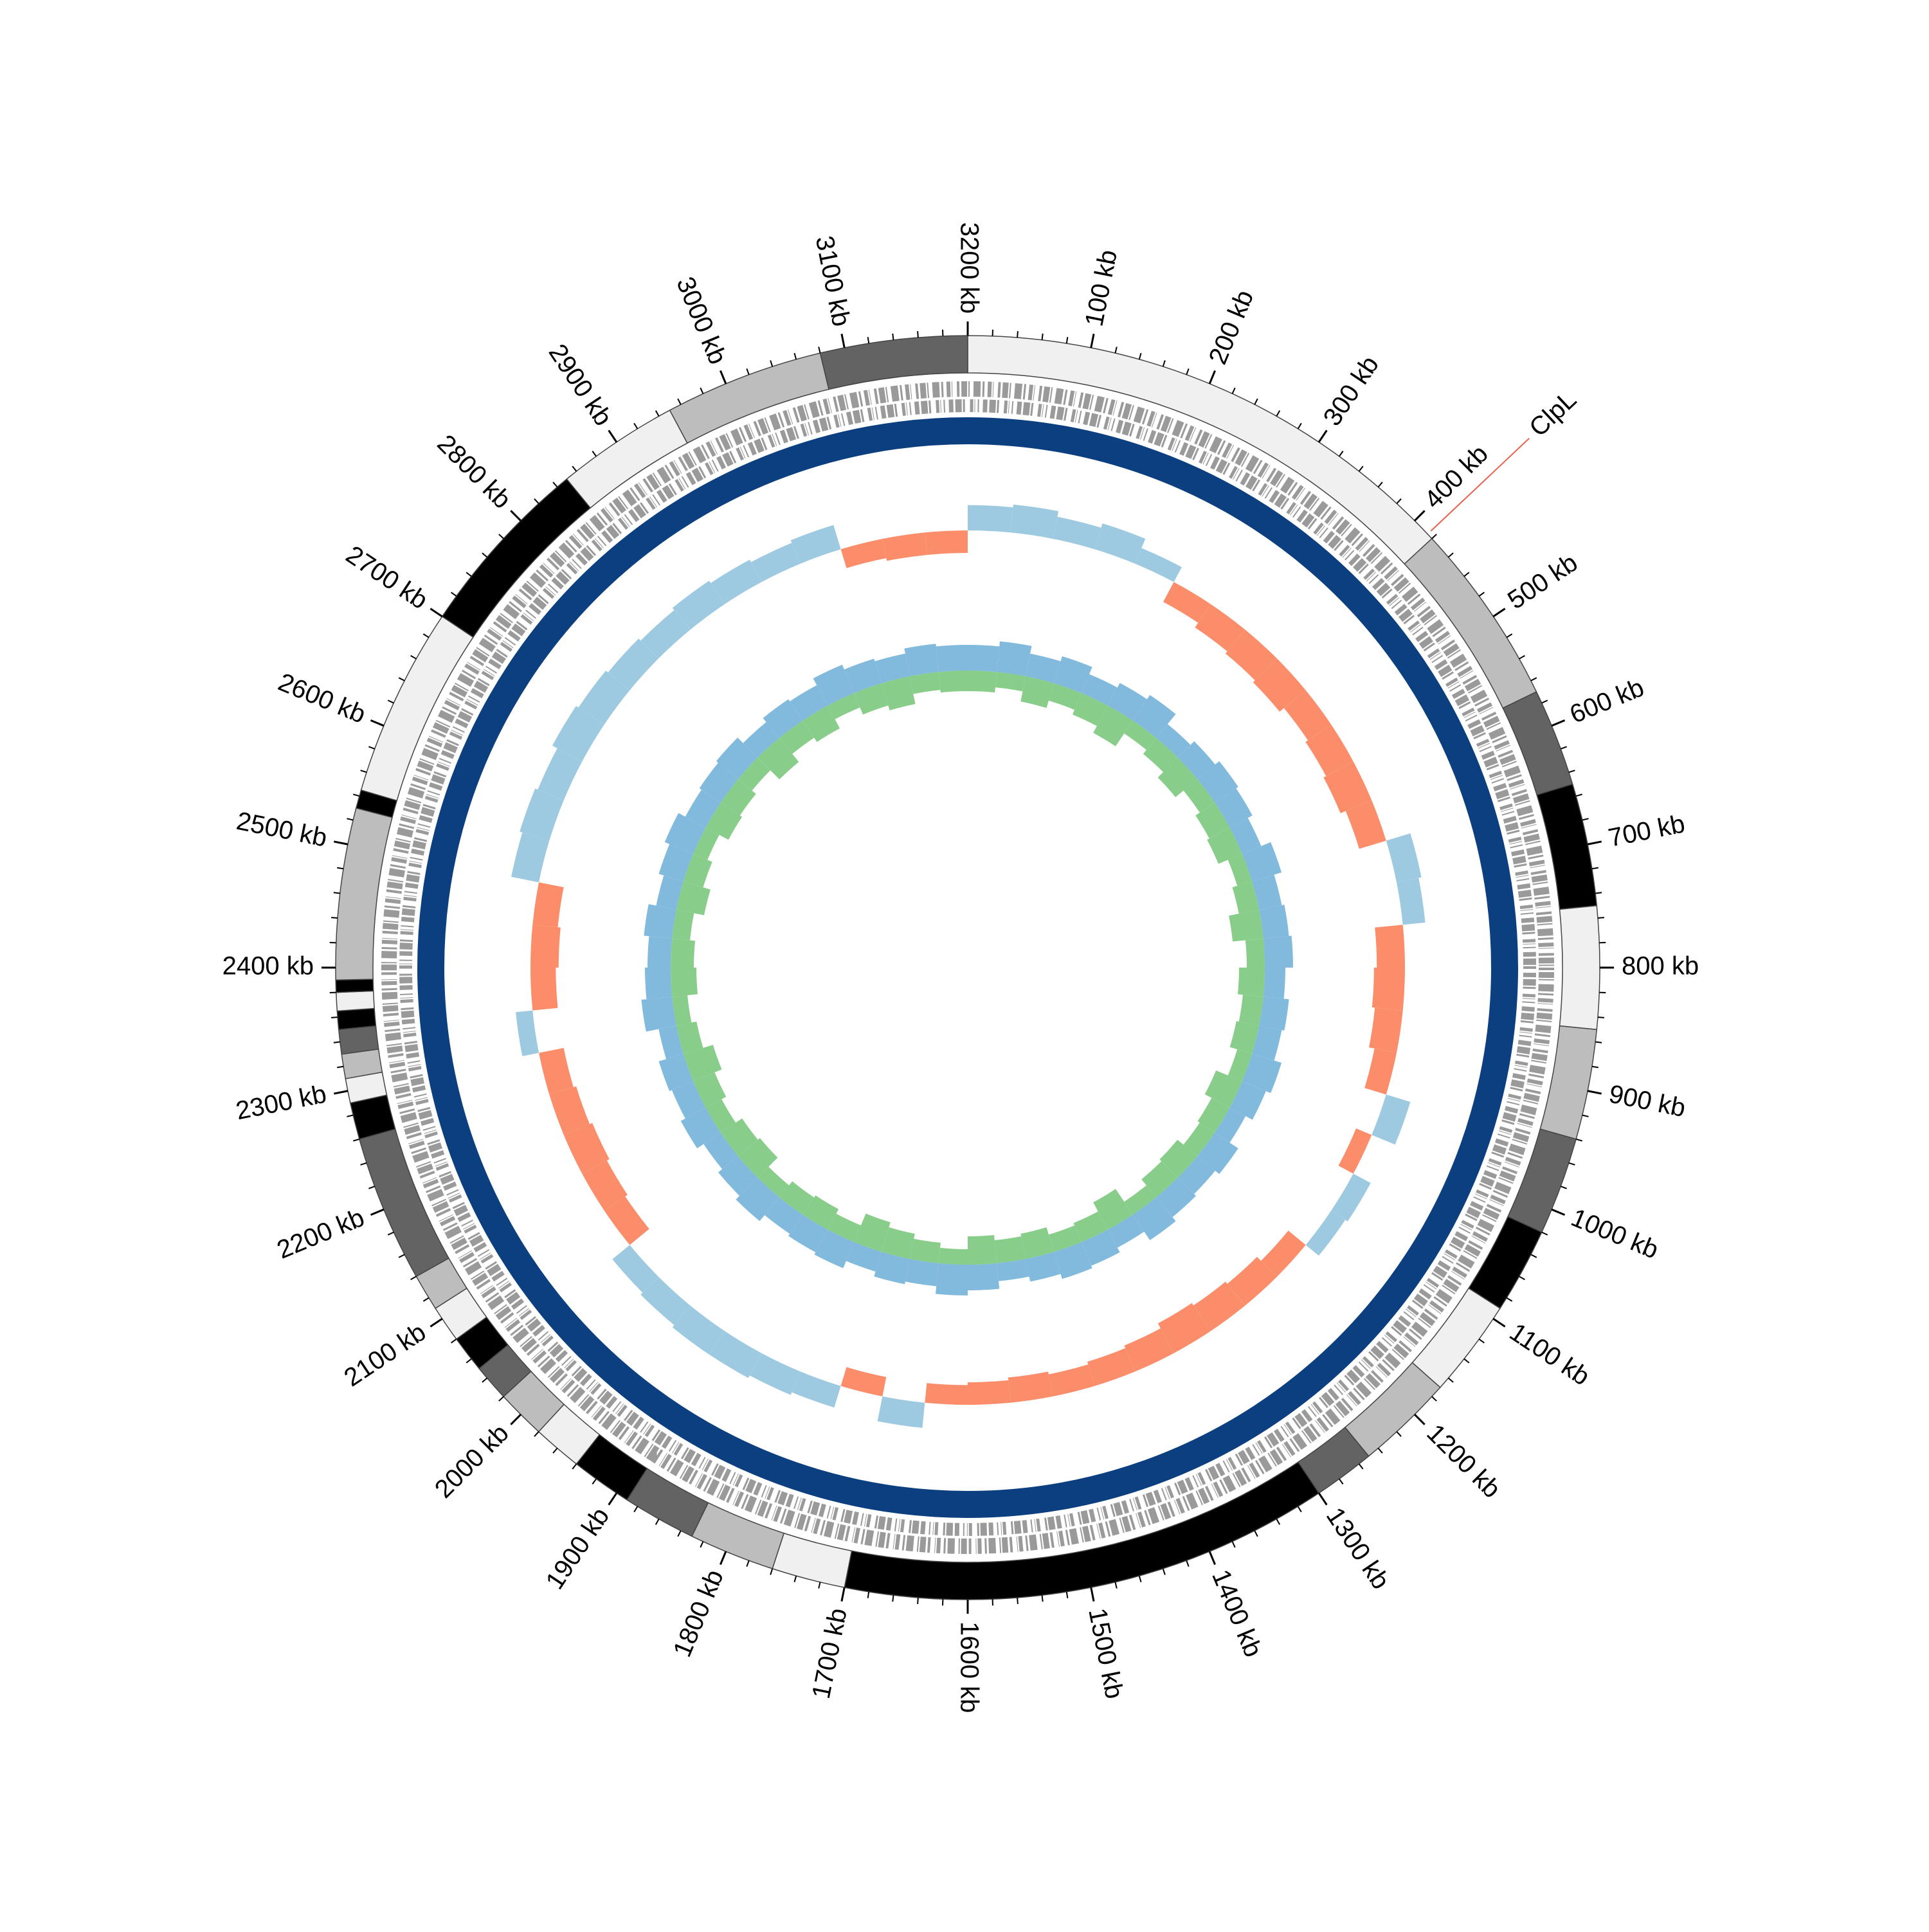 Image resolution: width=1929 pixels, height=1932 pixels. Describe the element at coordinates (969, 1667) in the screenshot. I see `x-tick-label: 1600 kb` at that location.